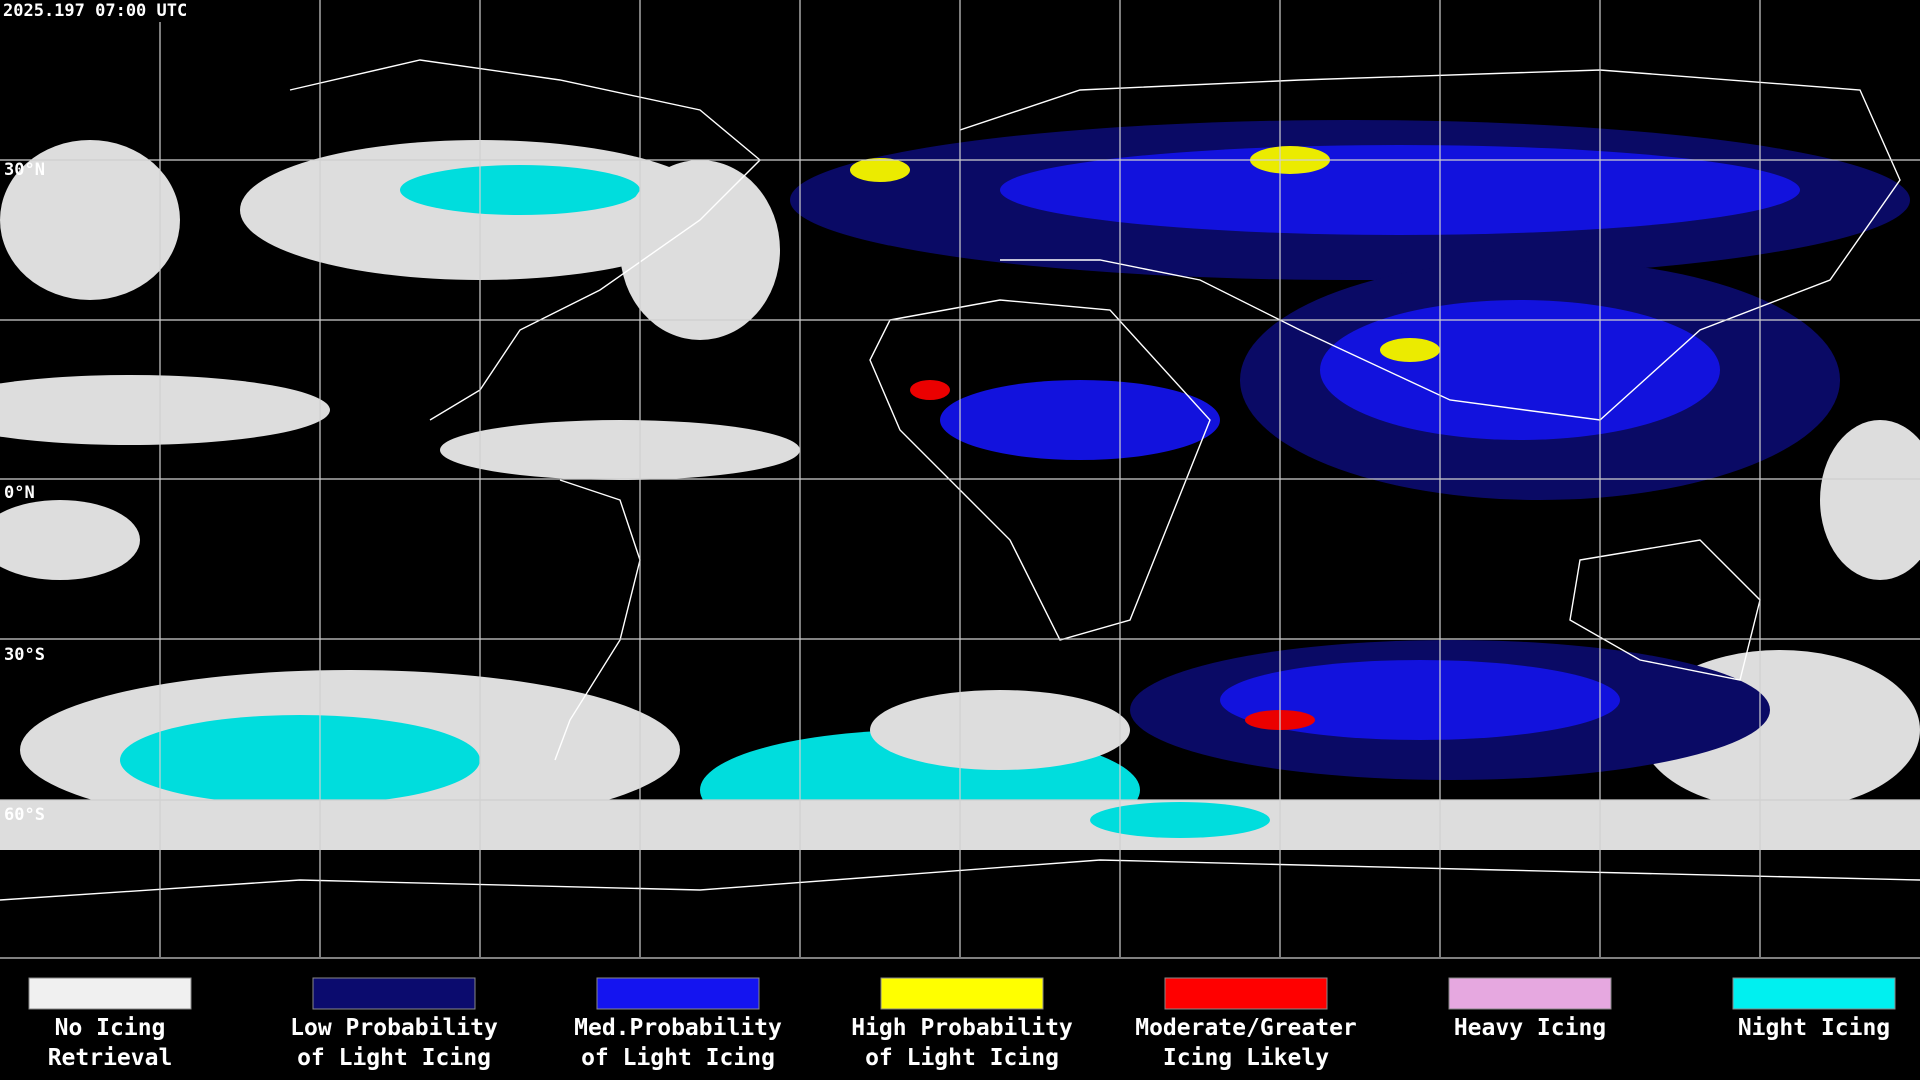 This screenshot has width=1920, height=1080. Describe the element at coordinates (24, 815) in the screenshot. I see `latitude-label: 60°S` at that location.